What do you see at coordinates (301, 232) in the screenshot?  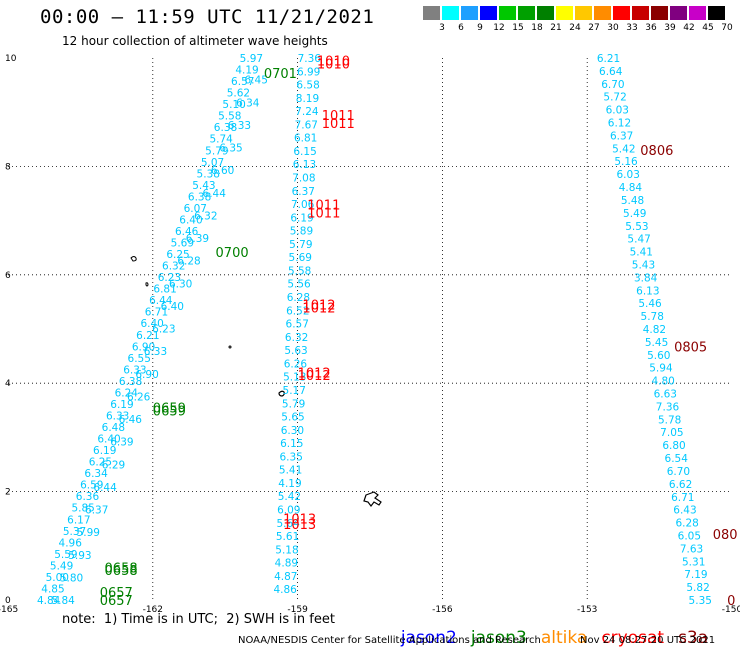 I see `swh-value: 5.89` at bounding box center [301, 232].